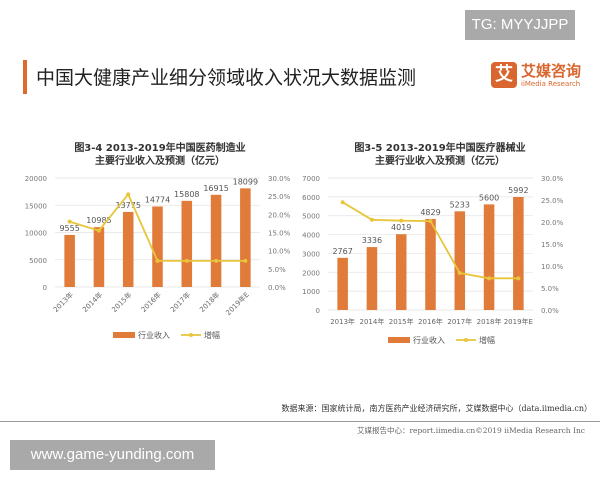  I want to click on x-tick-label: 2015年, so click(401, 321).